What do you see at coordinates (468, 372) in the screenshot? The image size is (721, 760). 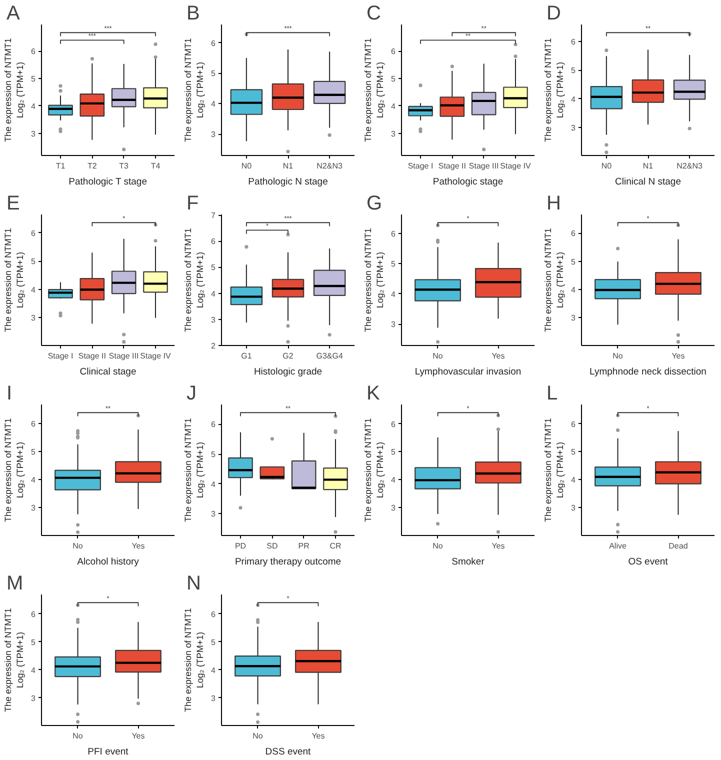 I see `x-axis-title: Lymphovascular invasion` at bounding box center [468, 372].